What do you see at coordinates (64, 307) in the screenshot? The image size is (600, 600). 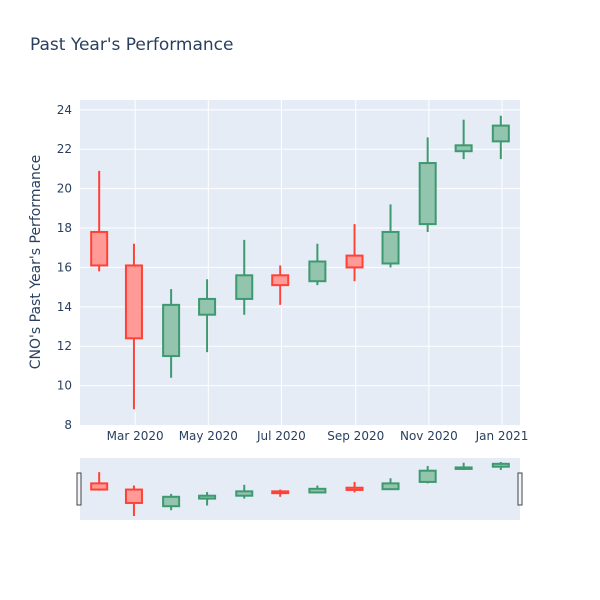 I see `y-tick-label: 14` at bounding box center [64, 307].